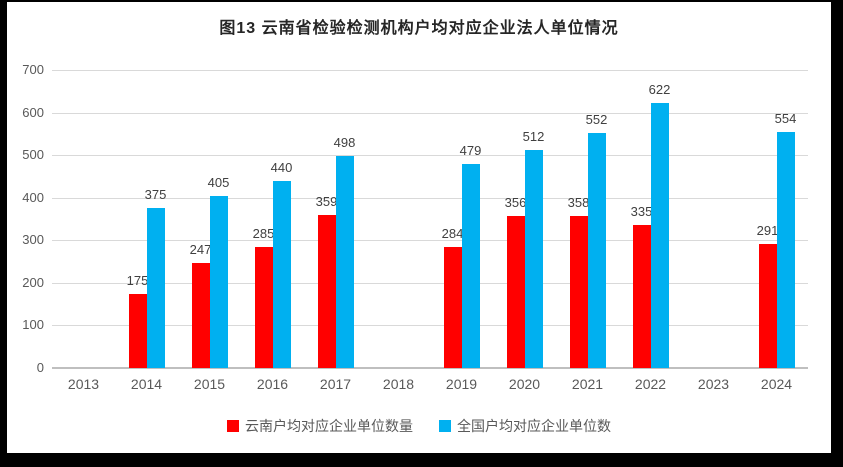 The height and width of the screenshot is (467, 843). I want to click on x-axis-tick-label: 2016, so click(272, 384).